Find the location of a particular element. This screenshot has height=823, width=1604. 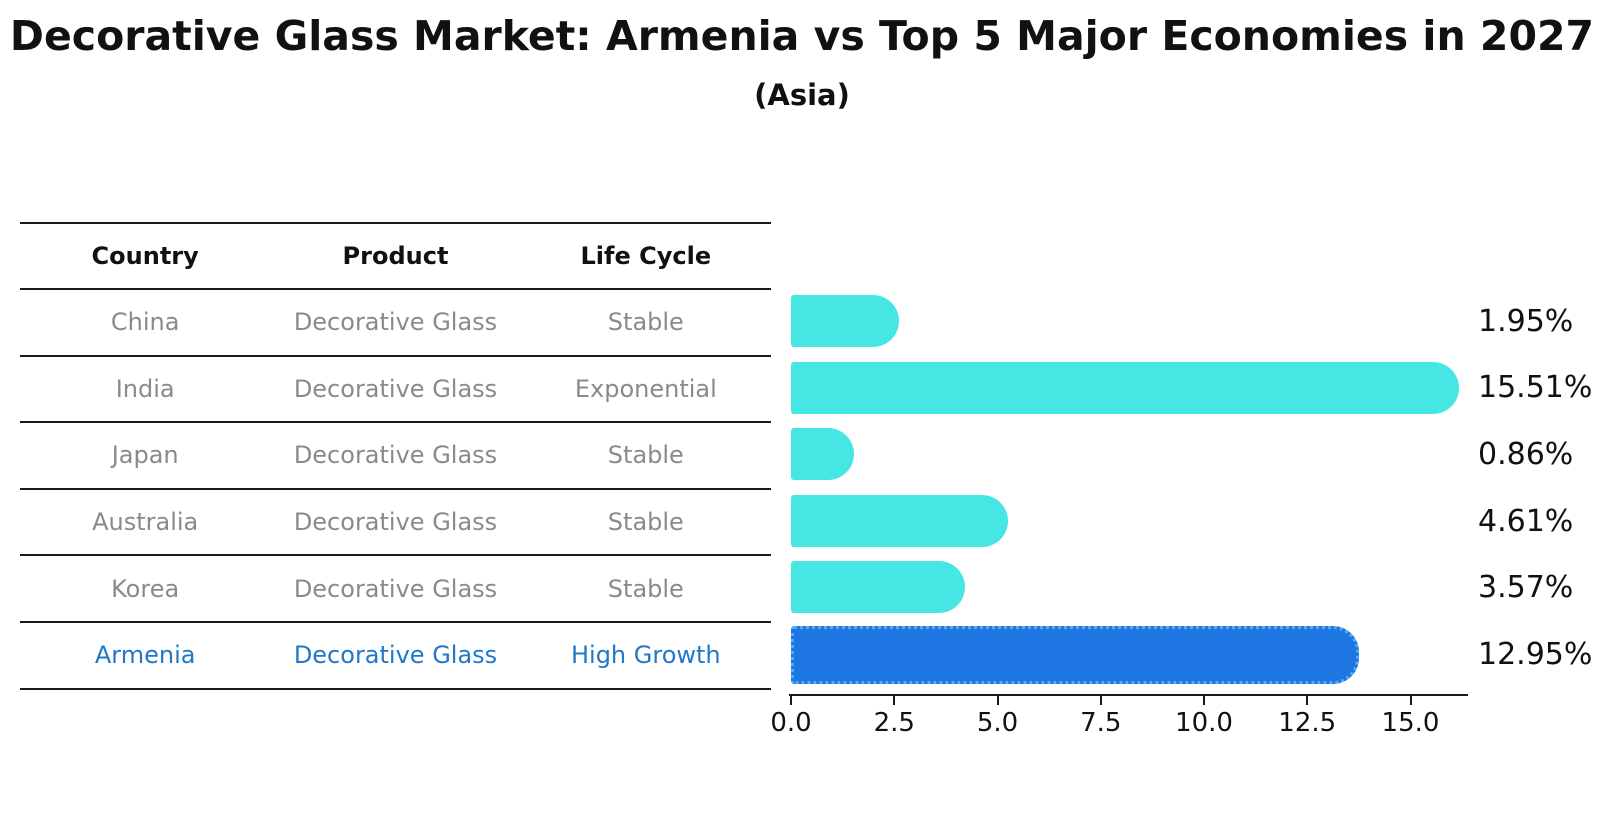

table-row-india: India Decorative Glass Exponential is located at coordinates (395, 390).